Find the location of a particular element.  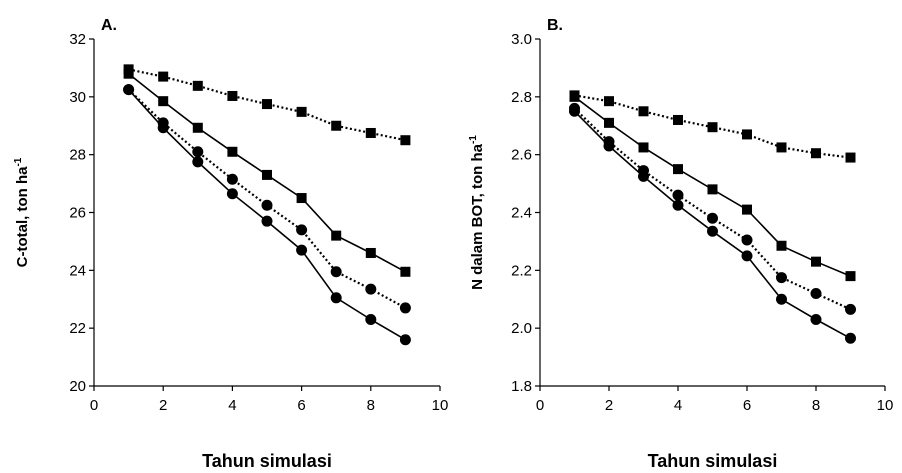

panel-label: A. is located at coordinates (109, 25).